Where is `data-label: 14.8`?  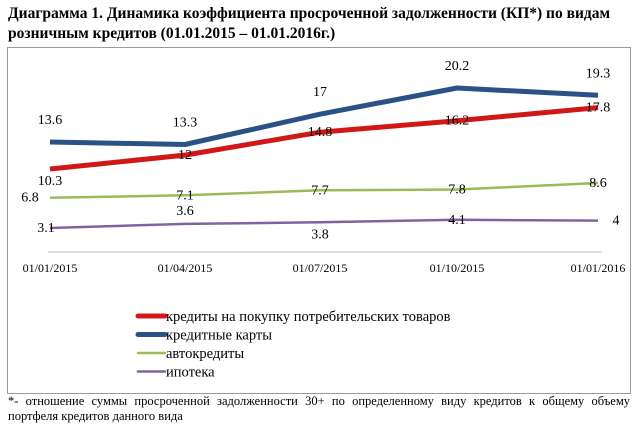
data-label: 14.8 is located at coordinates (320, 132).